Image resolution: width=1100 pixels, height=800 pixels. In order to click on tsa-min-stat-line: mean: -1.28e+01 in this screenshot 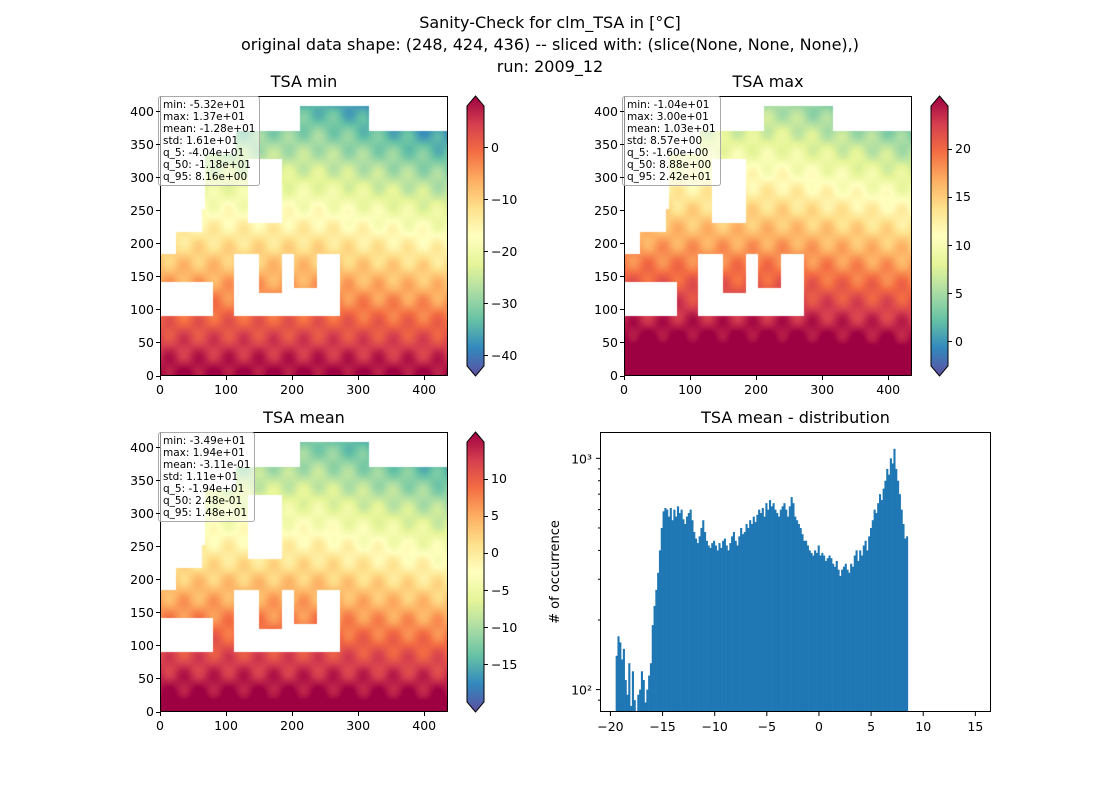, I will do `click(209, 129)`.